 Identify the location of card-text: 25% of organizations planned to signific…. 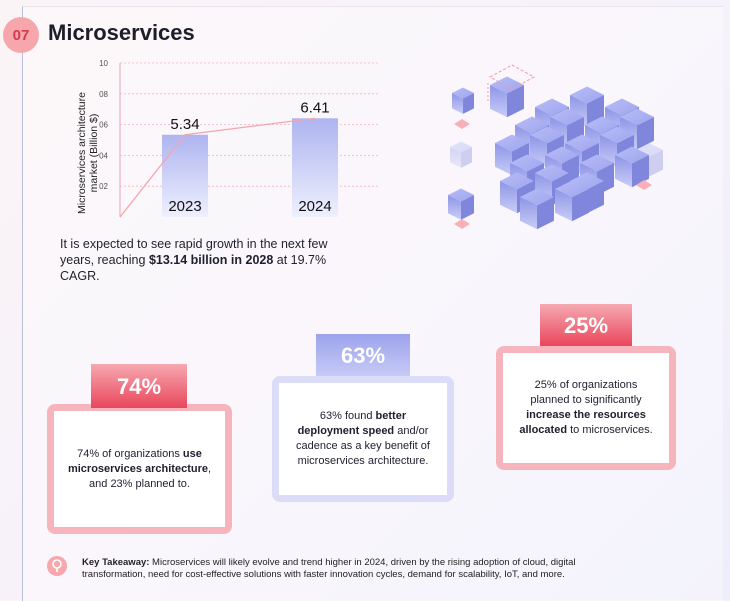
(586, 407).